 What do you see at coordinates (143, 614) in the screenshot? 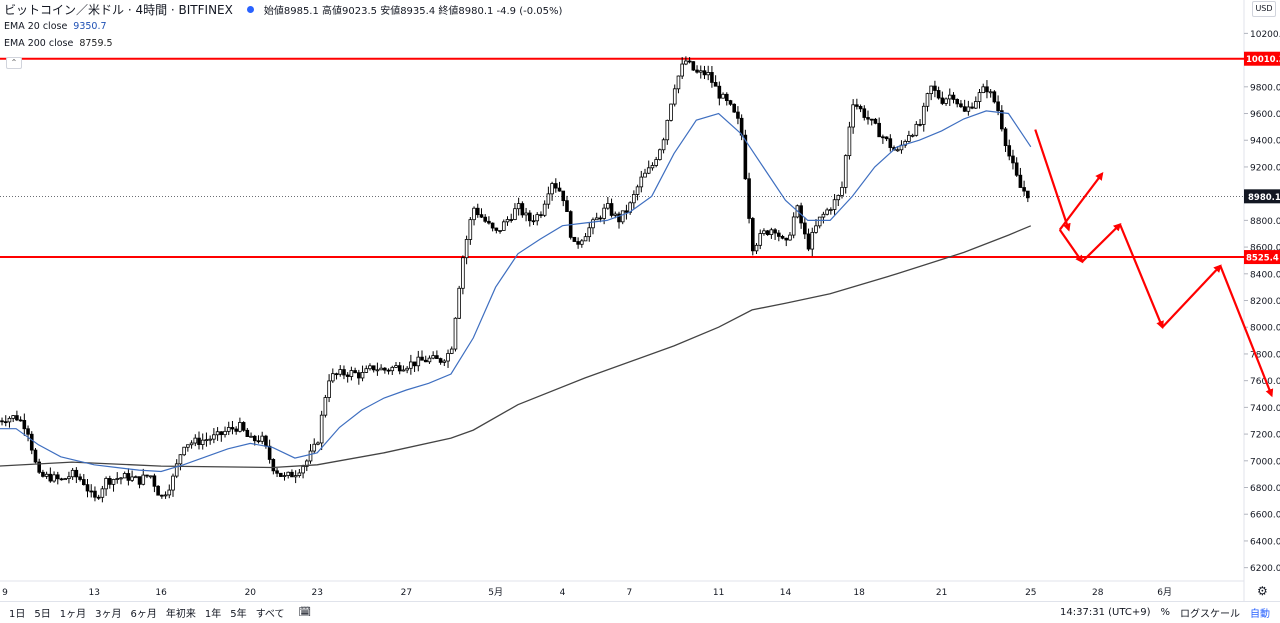
I see `range-6m-button: 6ヶ月` at bounding box center [143, 614].